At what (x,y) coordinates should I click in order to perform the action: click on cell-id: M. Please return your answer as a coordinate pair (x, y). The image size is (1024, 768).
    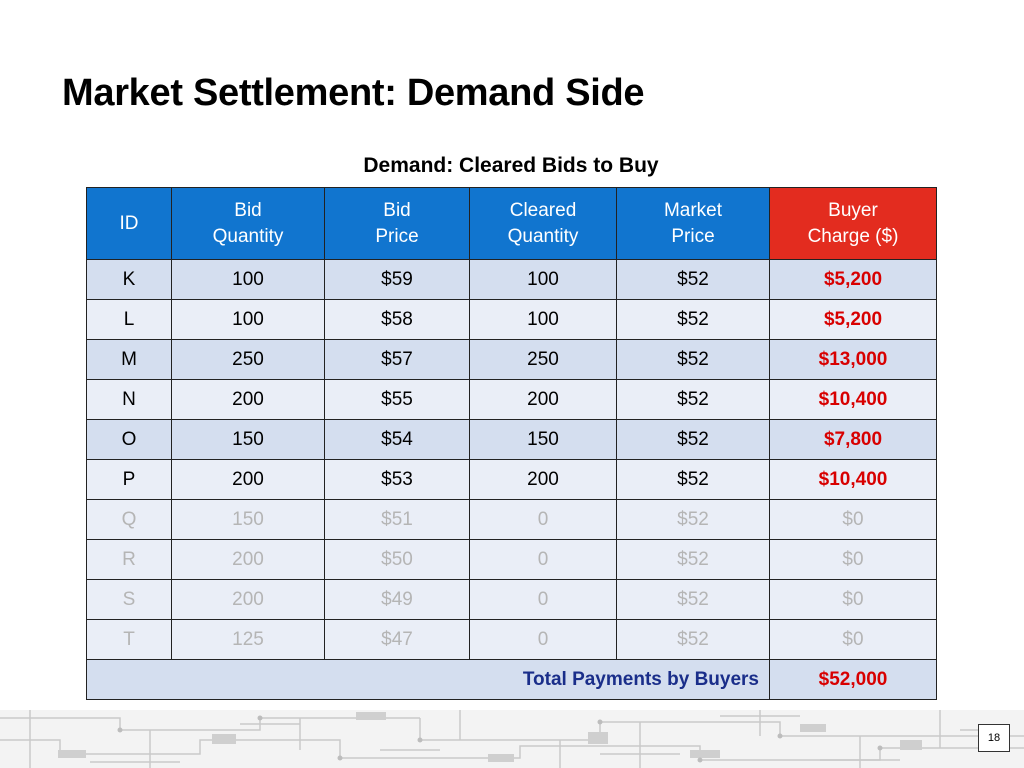
    Looking at the image, I should click on (129, 359).